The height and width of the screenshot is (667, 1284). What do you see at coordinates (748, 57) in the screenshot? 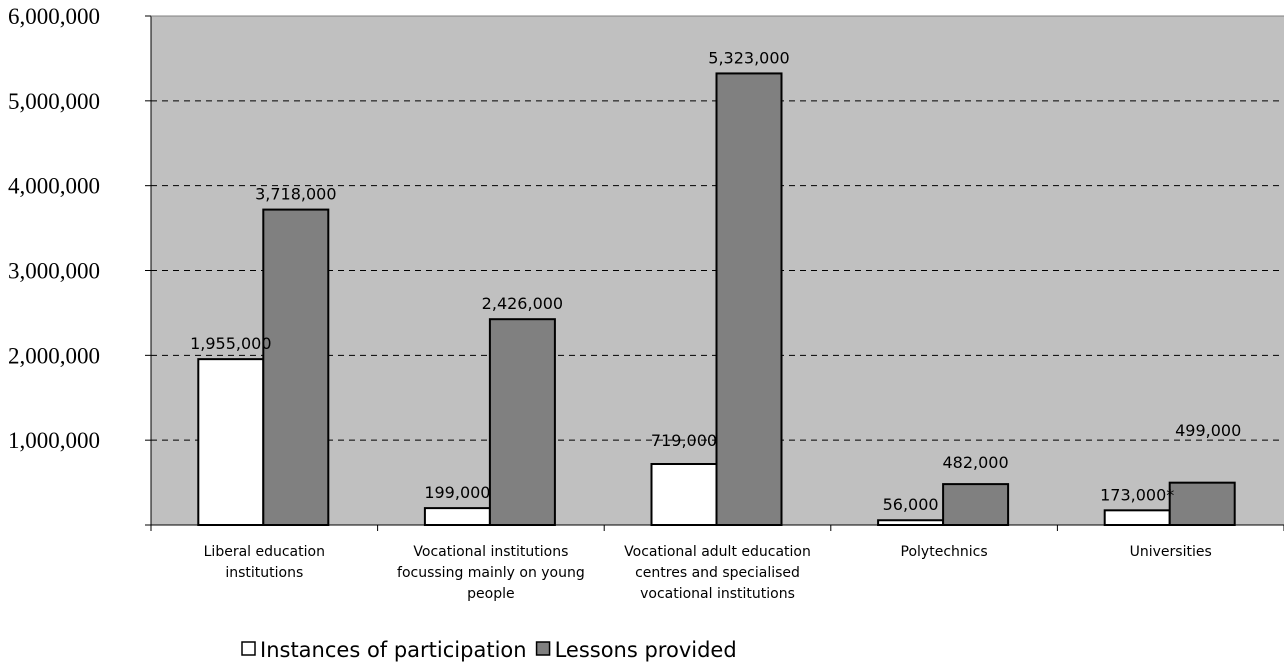
I see `data-label: 5,323,000` at bounding box center [748, 57].